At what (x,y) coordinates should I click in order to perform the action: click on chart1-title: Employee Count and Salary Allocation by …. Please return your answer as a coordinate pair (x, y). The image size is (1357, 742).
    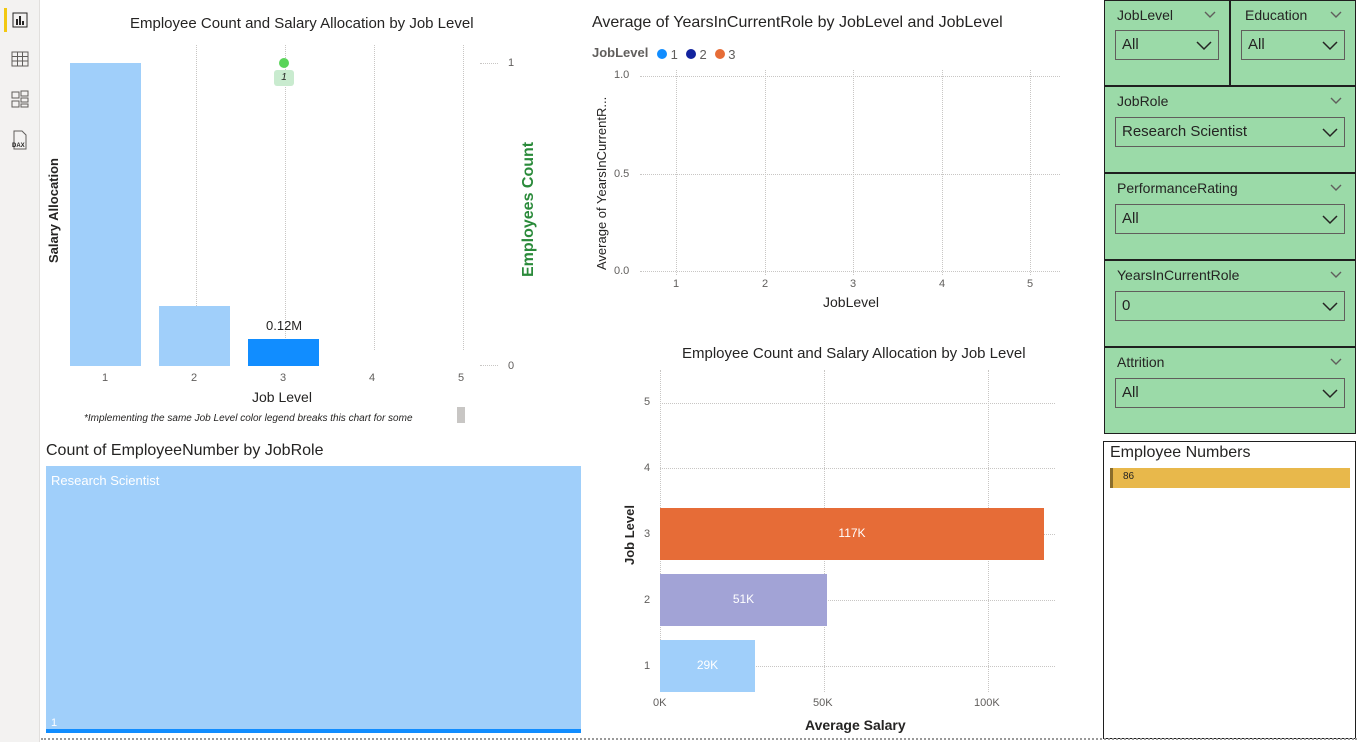
    Looking at the image, I should click on (302, 23).